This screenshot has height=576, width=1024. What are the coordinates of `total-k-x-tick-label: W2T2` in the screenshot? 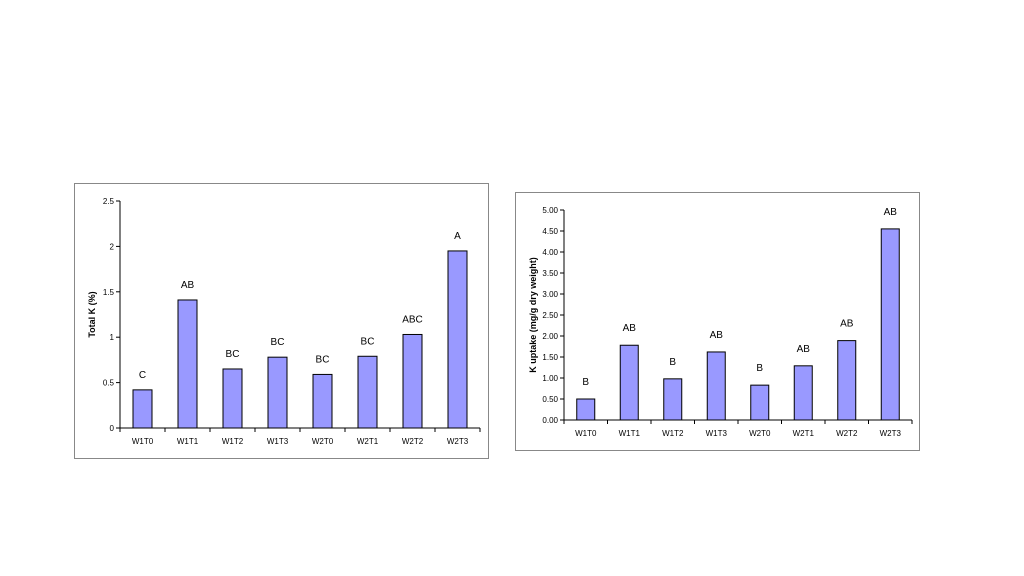 It's located at (413, 441).